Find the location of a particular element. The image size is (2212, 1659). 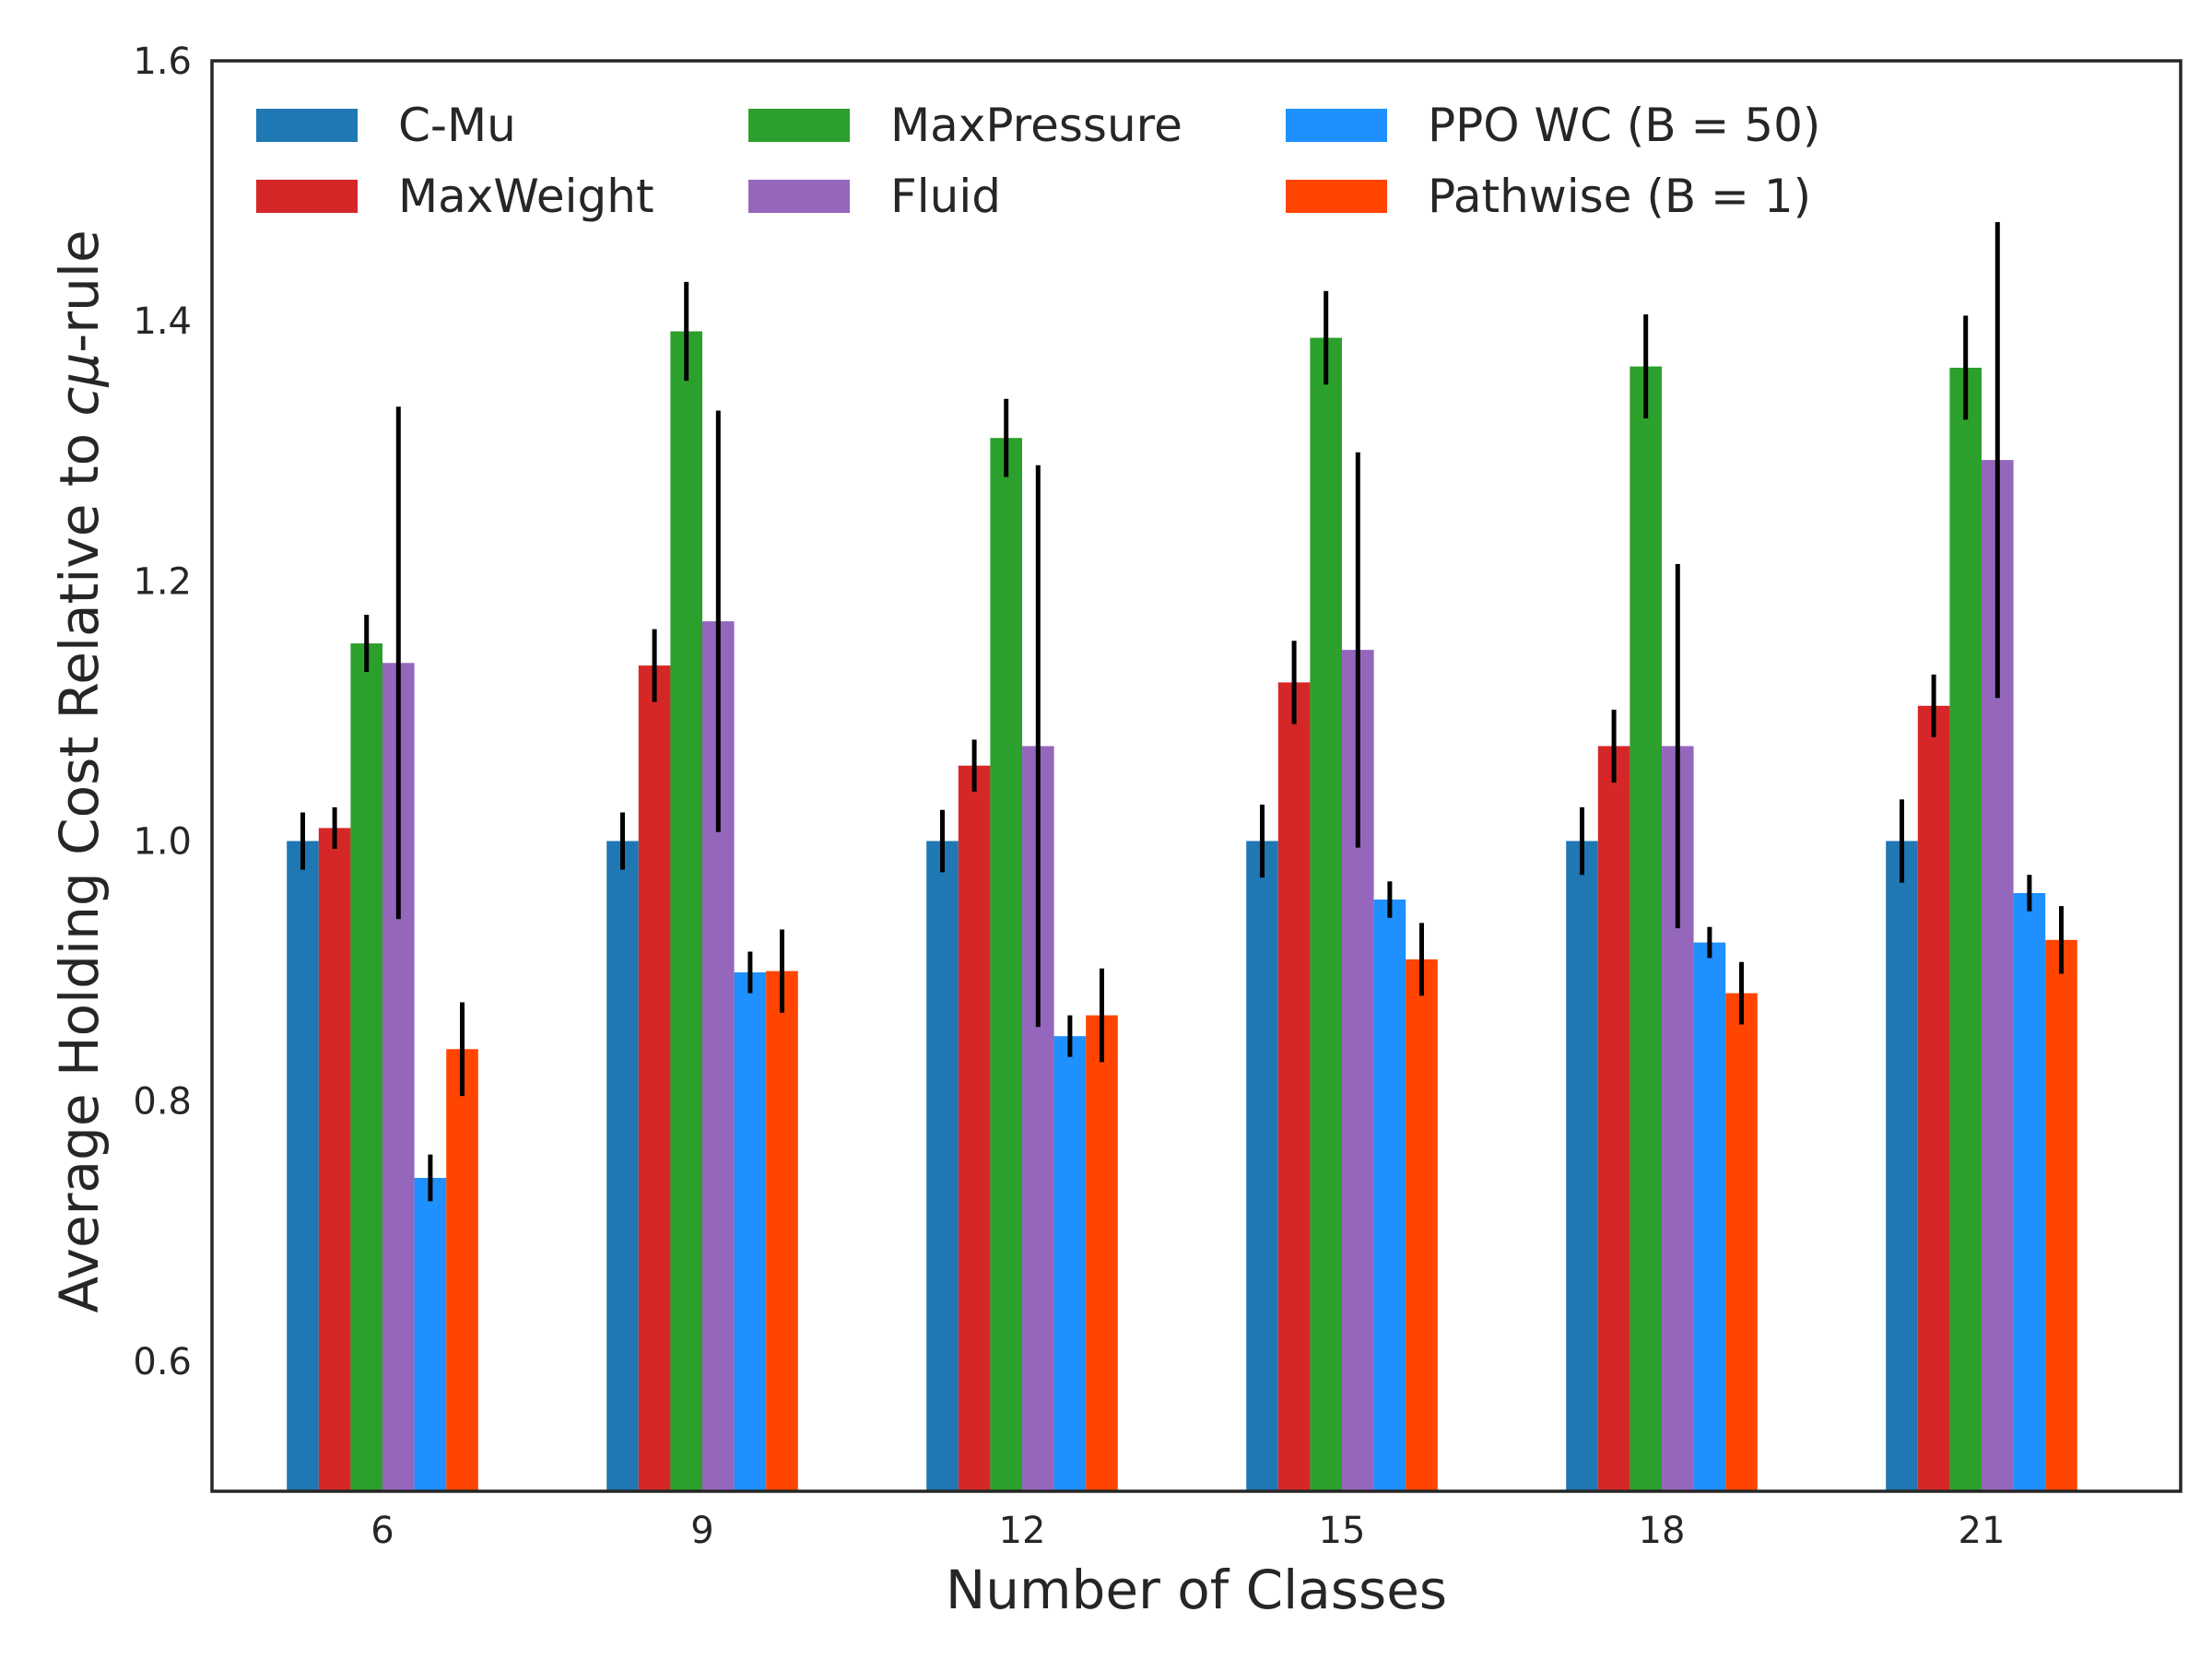

x-tick-label: 21 is located at coordinates (1982, 1531).